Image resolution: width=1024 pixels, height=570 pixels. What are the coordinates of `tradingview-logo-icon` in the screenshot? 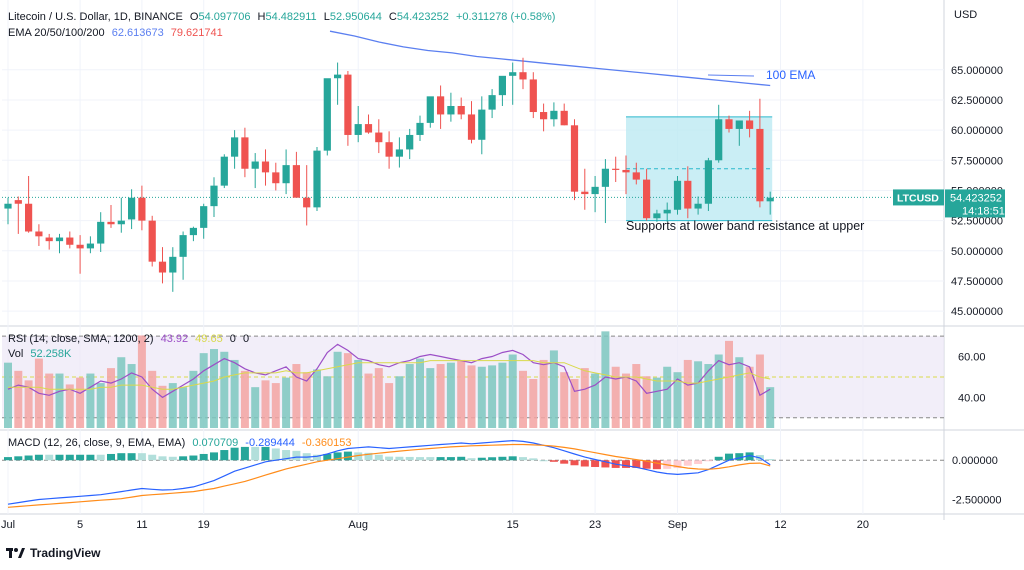 It's located at (15, 553).